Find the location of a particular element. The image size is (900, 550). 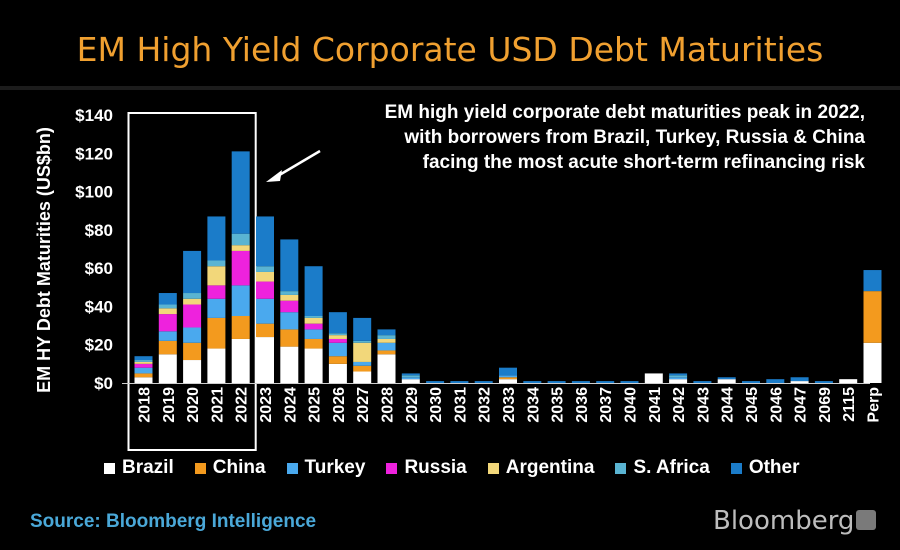

y-tick-label: $80 is located at coordinates (99, 230).